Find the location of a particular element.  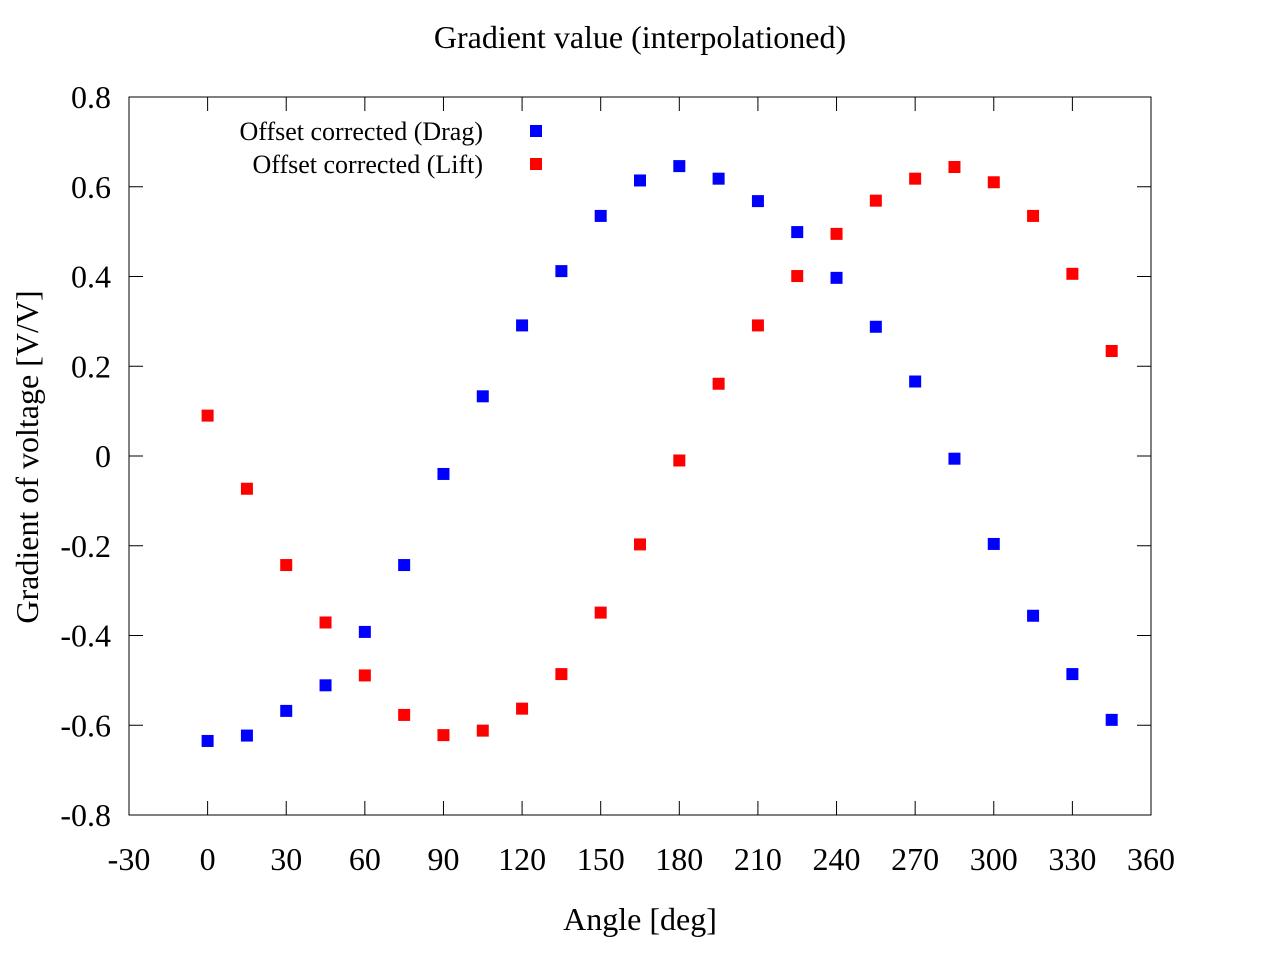

y-tick-label: 0 is located at coordinates (103, 456).